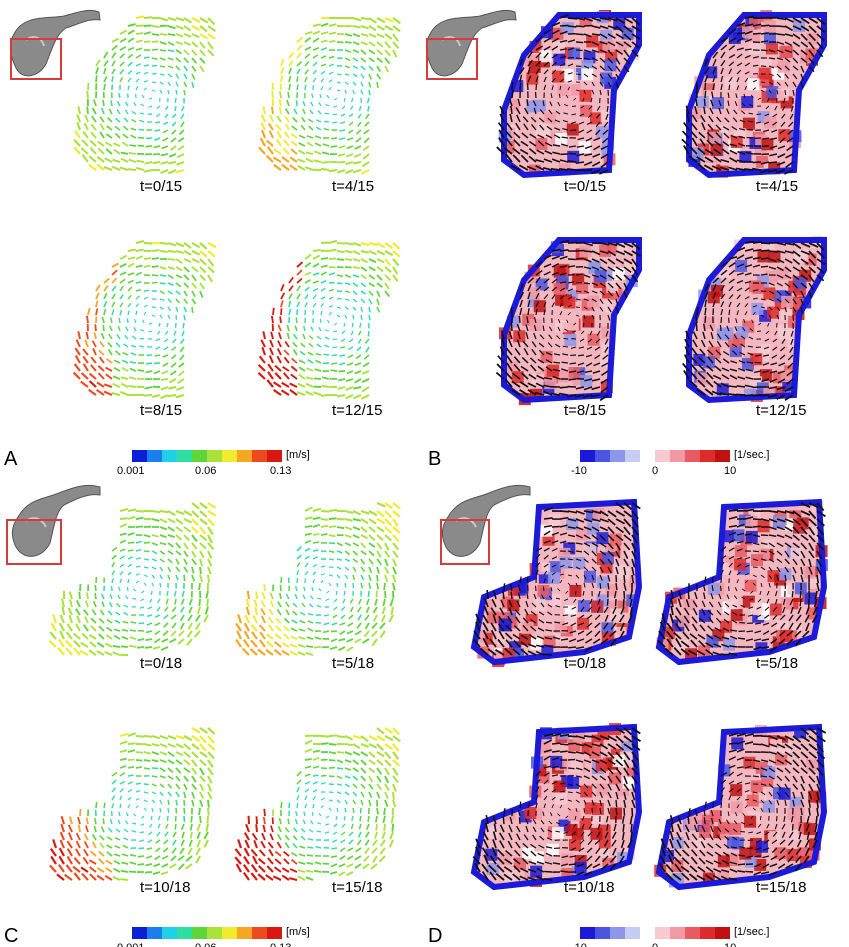 Image resolution: width=849 pixels, height=947 pixels. What do you see at coordinates (435, 936) in the screenshot?
I see `panel-letter: D` at bounding box center [435, 936].